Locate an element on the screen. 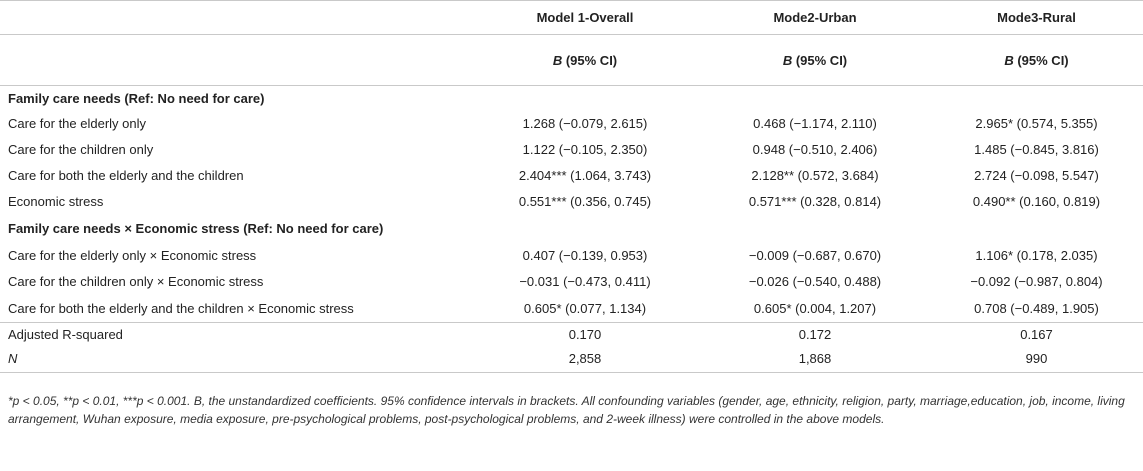  cell-model-2: 1,868 is located at coordinates (815, 359).